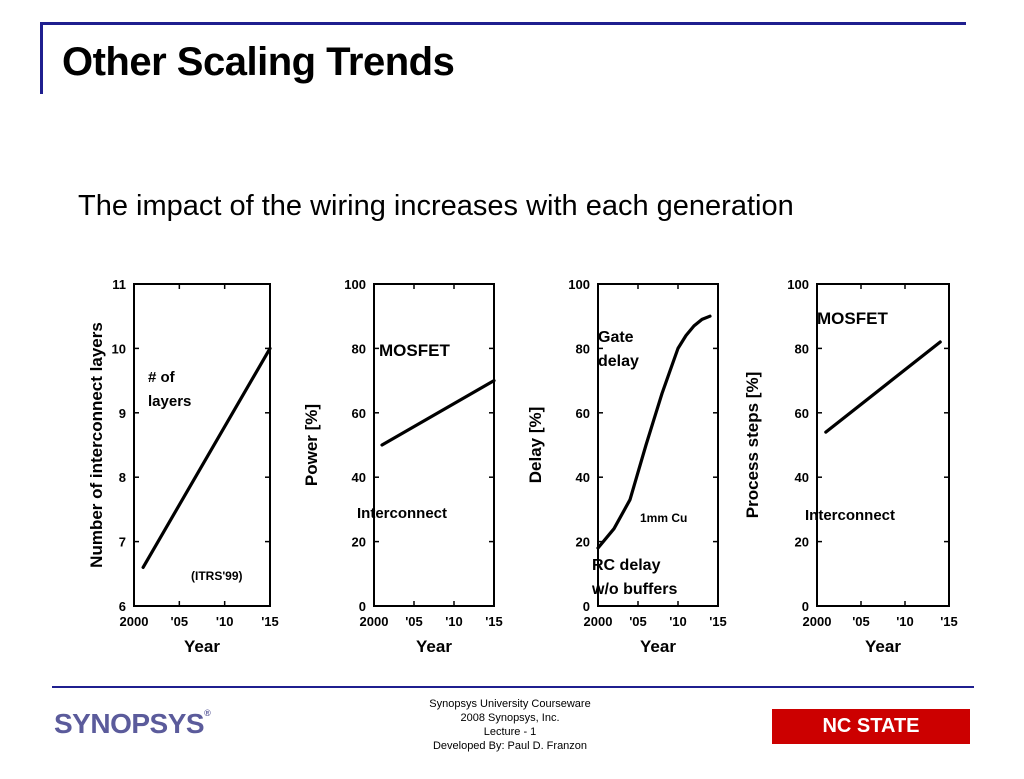  Describe the element at coordinates (871, 740) in the screenshot. I see `ncstate-logo: NC STATE UNIVERSITY` at that location.